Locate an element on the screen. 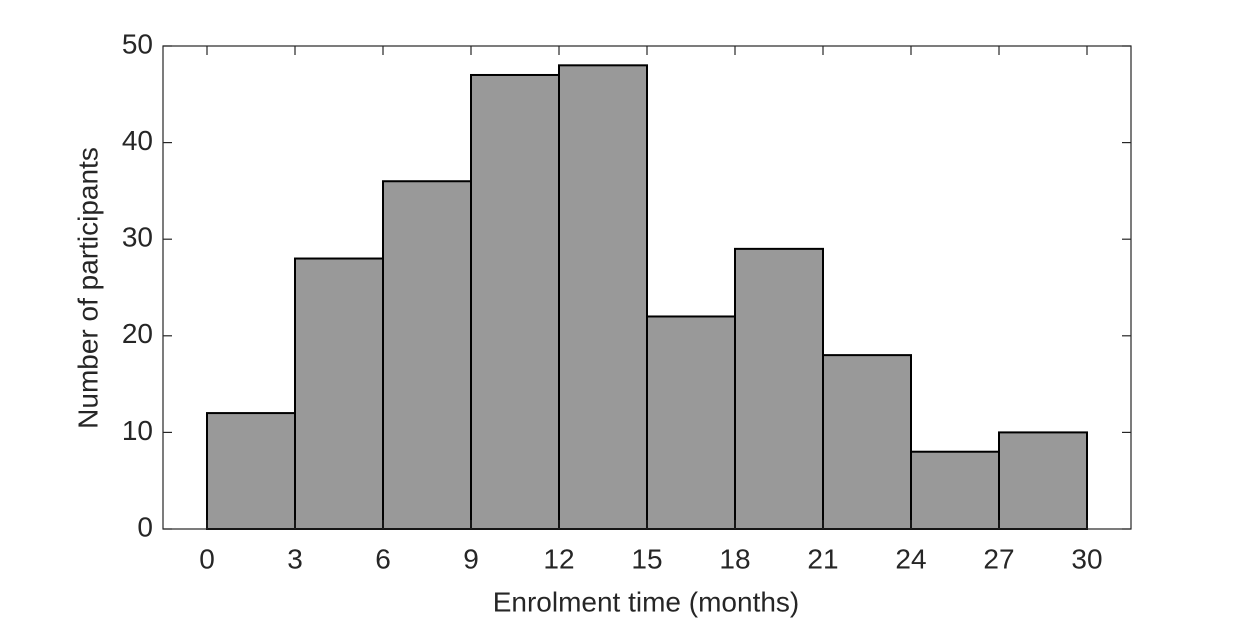 This screenshot has width=1250, height=625. x-tick-label: 3 is located at coordinates (295, 558).